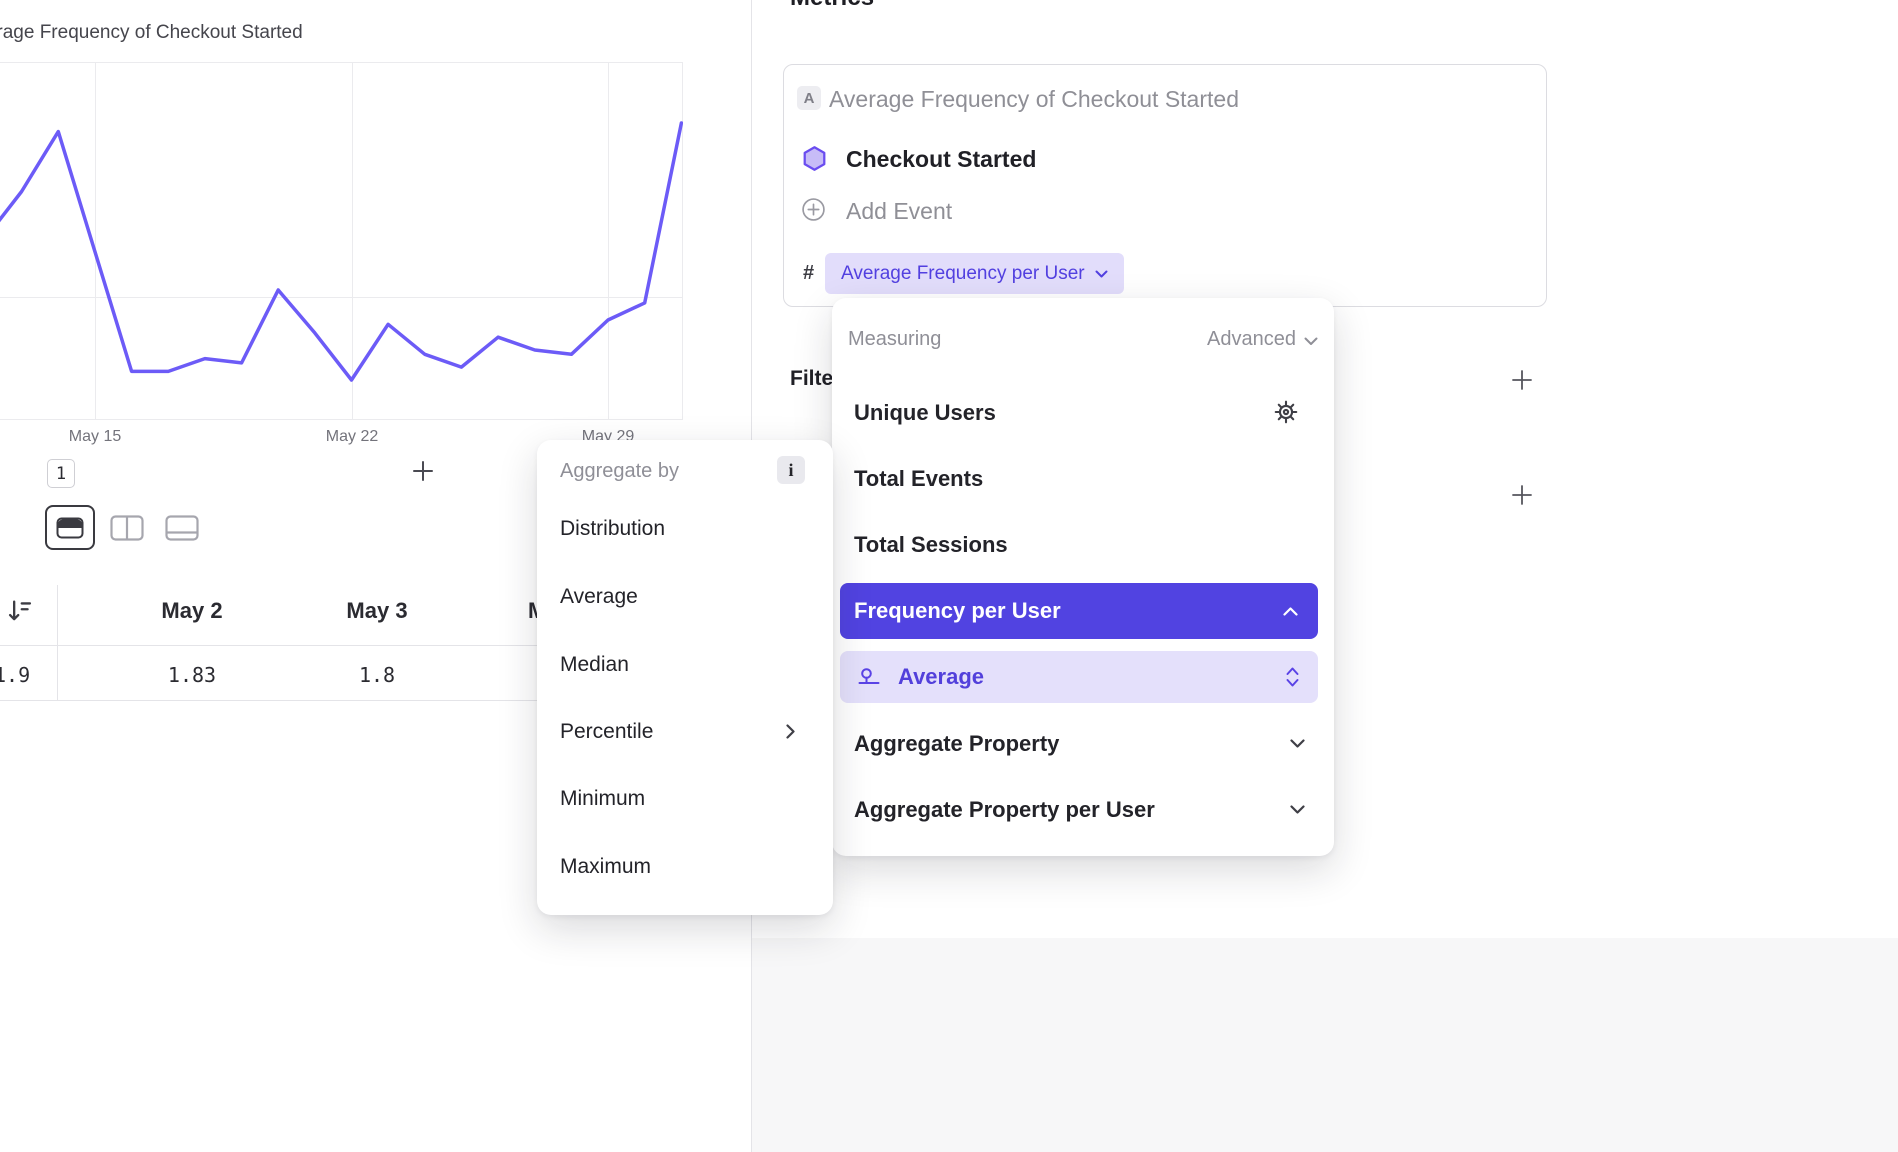  I want to click on add-event-button: Add Event, so click(899, 211).